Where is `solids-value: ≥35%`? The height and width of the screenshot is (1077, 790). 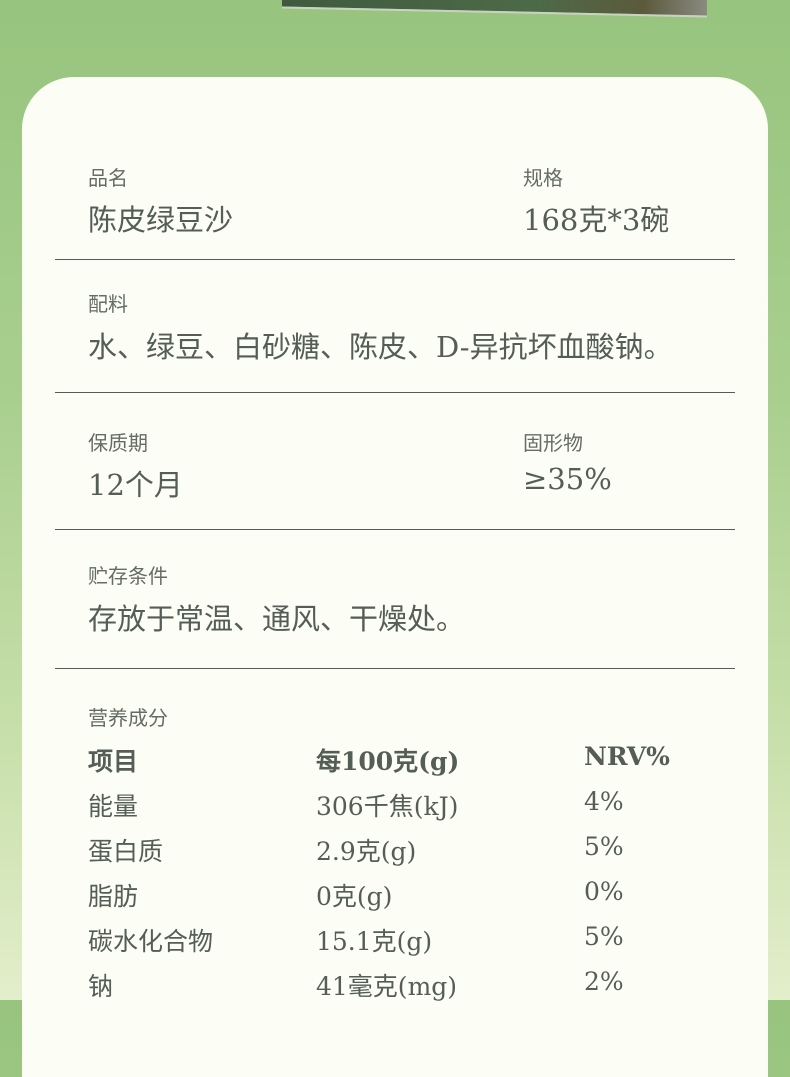
solids-value: ≥35% is located at coordinates (567, 479).